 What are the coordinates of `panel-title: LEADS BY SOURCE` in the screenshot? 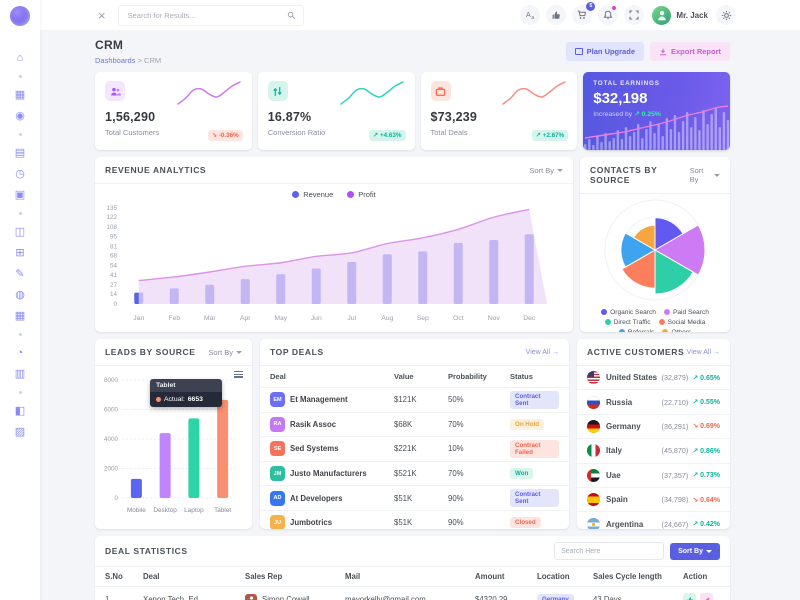 It's located at (150, 352).